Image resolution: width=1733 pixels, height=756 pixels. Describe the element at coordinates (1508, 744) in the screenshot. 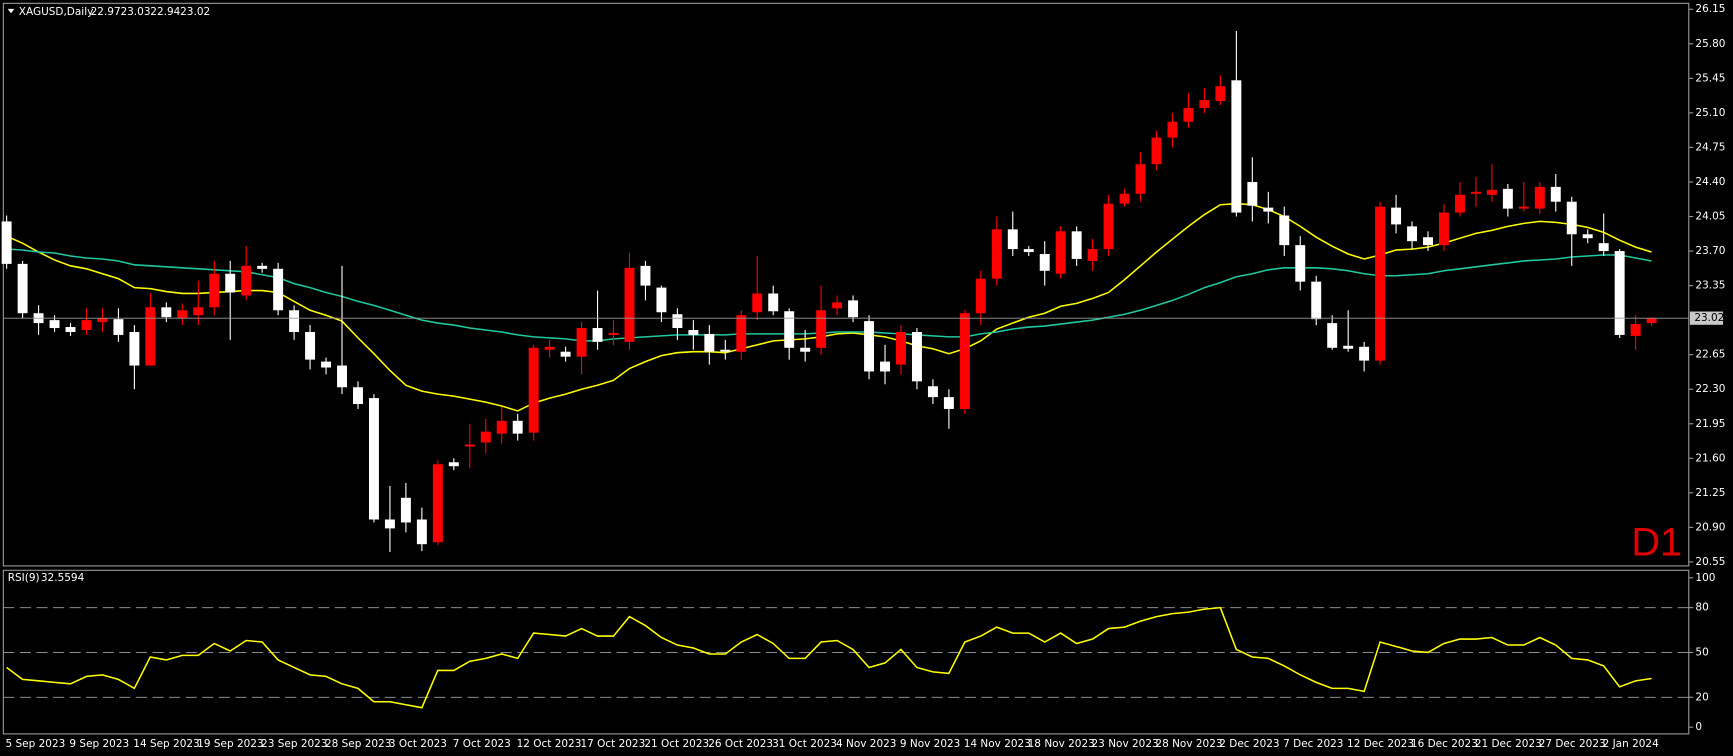

I see `x-tick-label: 21 Dec 2023` at that location.